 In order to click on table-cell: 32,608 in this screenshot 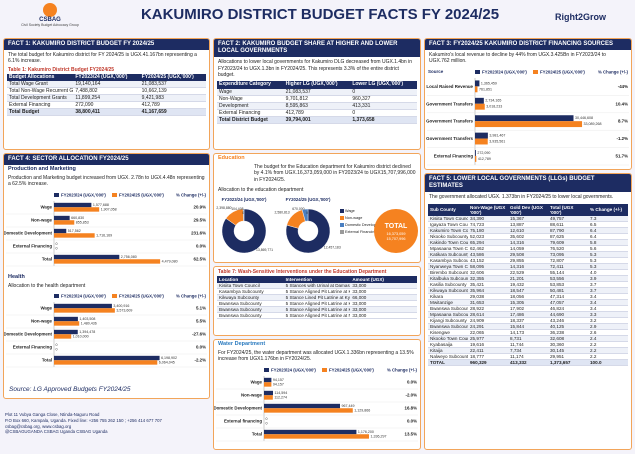, I will do `click(568, 339)`.